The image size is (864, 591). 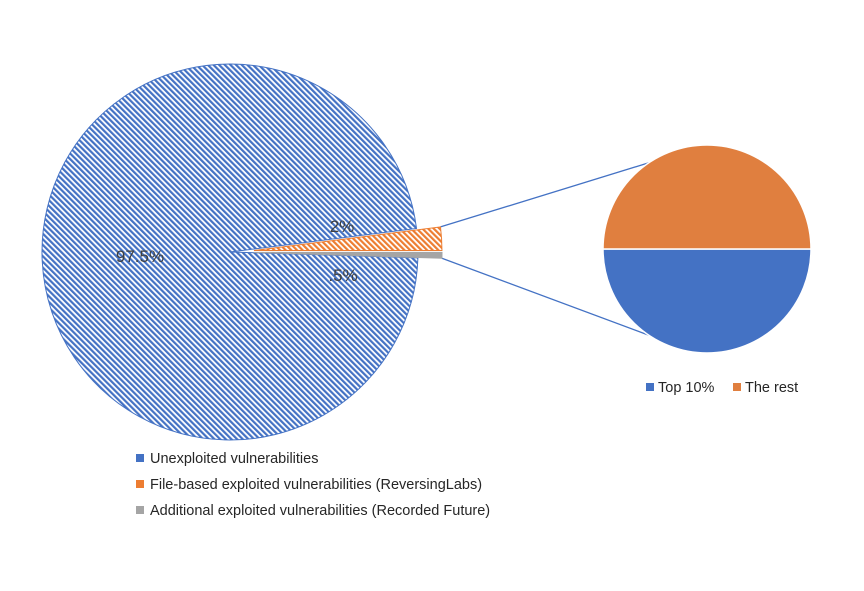 I want to click on legend-swatch-the_rest, so click(x=737, y=387).